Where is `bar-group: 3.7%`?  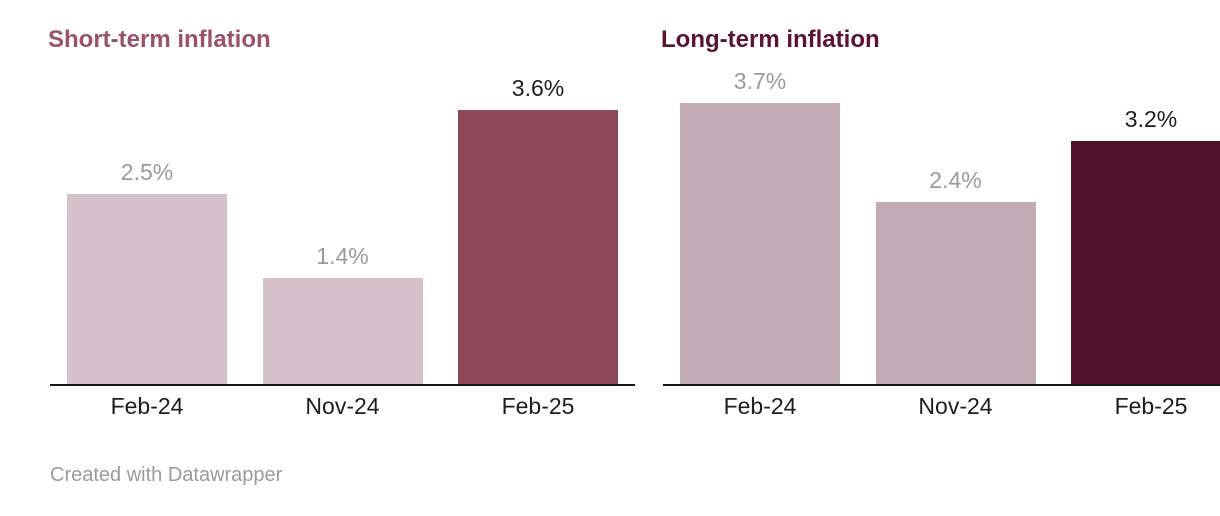 bar-group: 3.7% is located at coordinates (760, 227).